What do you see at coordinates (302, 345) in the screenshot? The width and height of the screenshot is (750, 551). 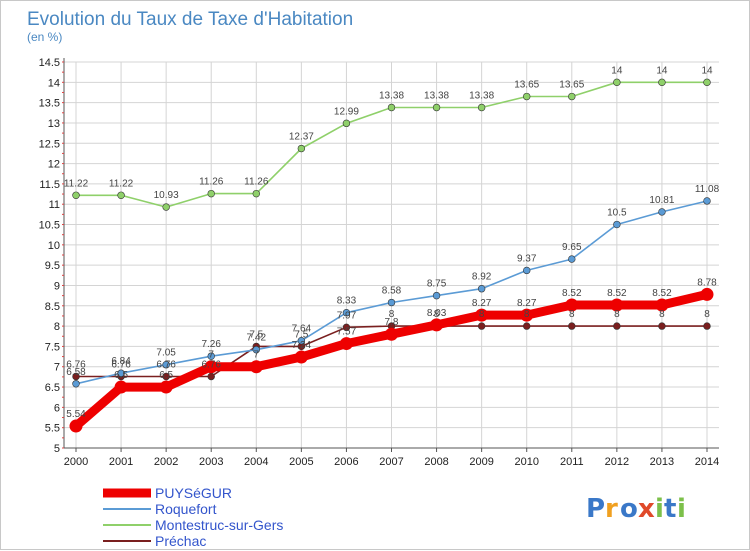 I see `data-label-puys-gur: 7.24` at bounding box center [302, 345].